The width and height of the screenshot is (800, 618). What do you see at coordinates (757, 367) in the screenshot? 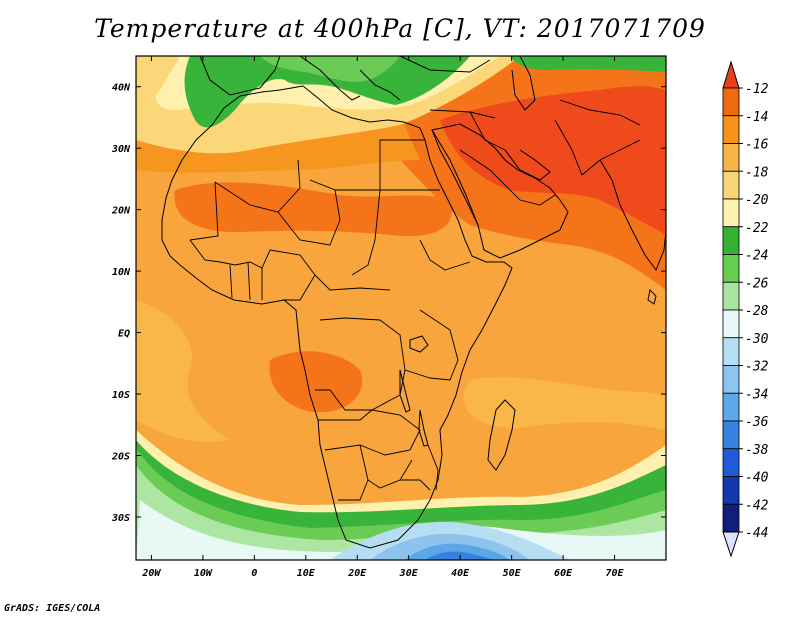
I see `colorbar-label: -32` at bounding box center [757, 367].